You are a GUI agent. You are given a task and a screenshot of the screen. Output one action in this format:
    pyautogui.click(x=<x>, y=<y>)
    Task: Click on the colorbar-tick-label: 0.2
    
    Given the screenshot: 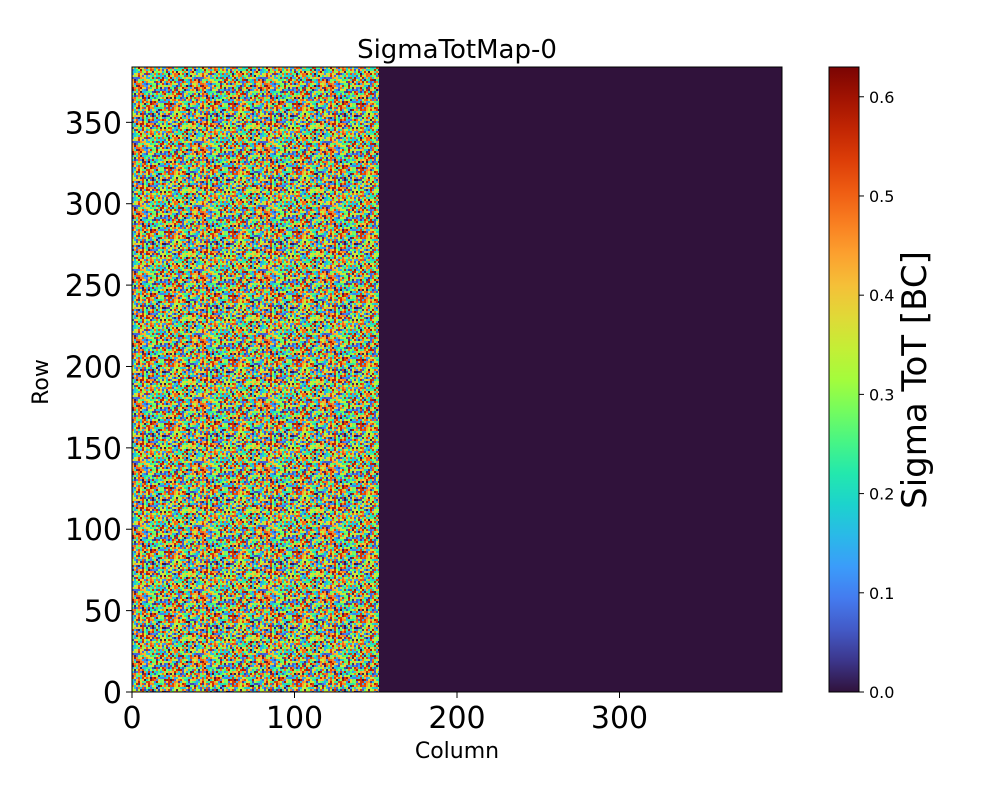 What is the action you would take?
    pyautogui.click(x=881, y=494)
    